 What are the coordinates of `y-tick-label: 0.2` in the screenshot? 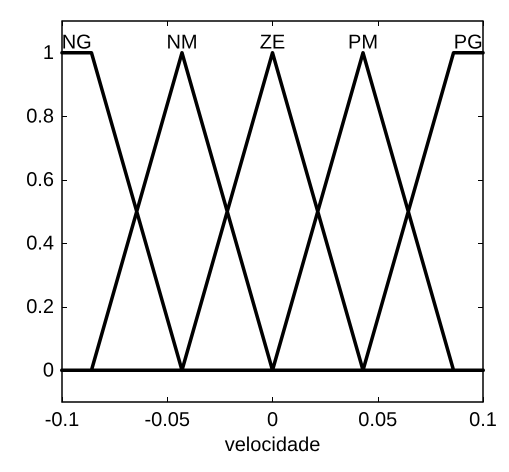 It's located at (40, 307).